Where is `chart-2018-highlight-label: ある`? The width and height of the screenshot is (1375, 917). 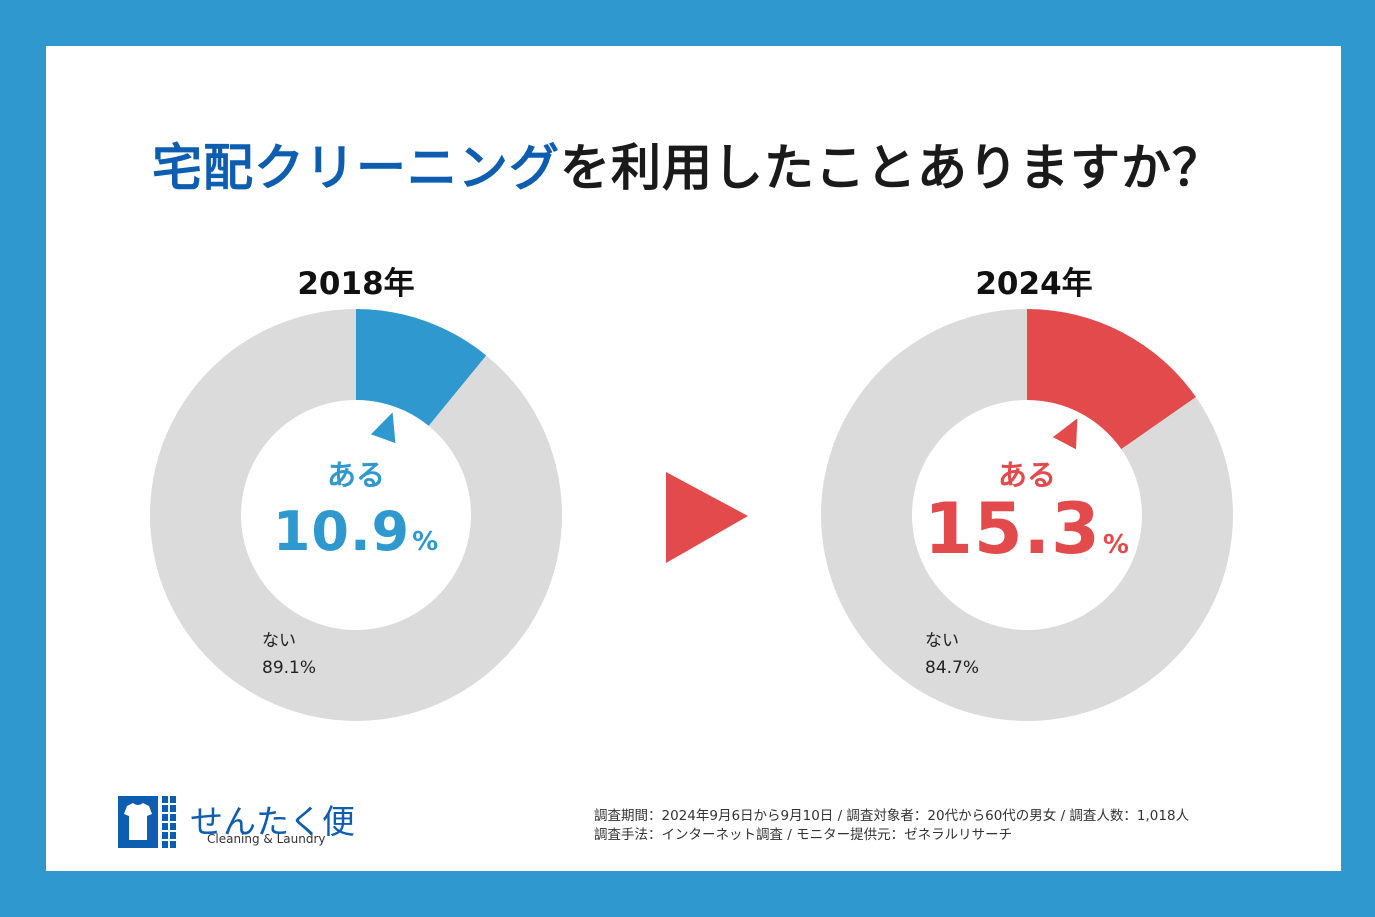
chart-2018-highlight-label: ある is located at coordinates (355, 475).